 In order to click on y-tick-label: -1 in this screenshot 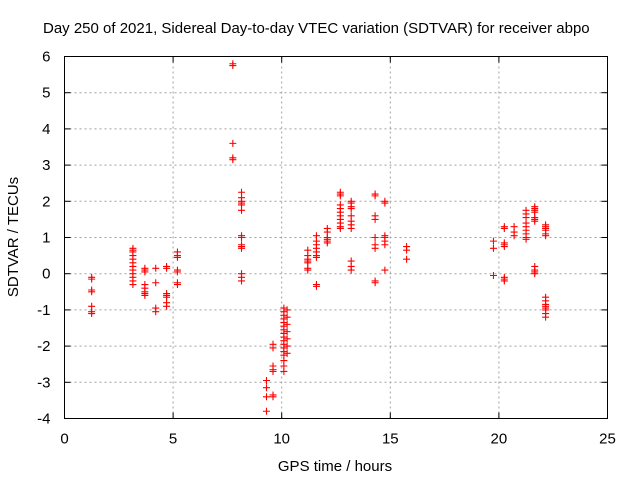, I will do `click(43, 310)`.